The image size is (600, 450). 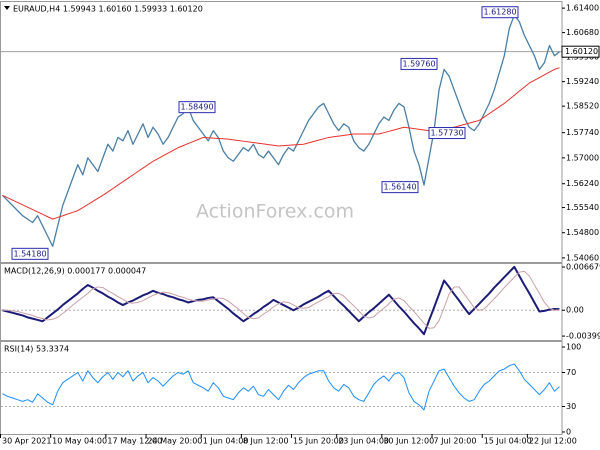 I want to click on x-tick-label: 17 May 12:00, so click(x=134, y=441).